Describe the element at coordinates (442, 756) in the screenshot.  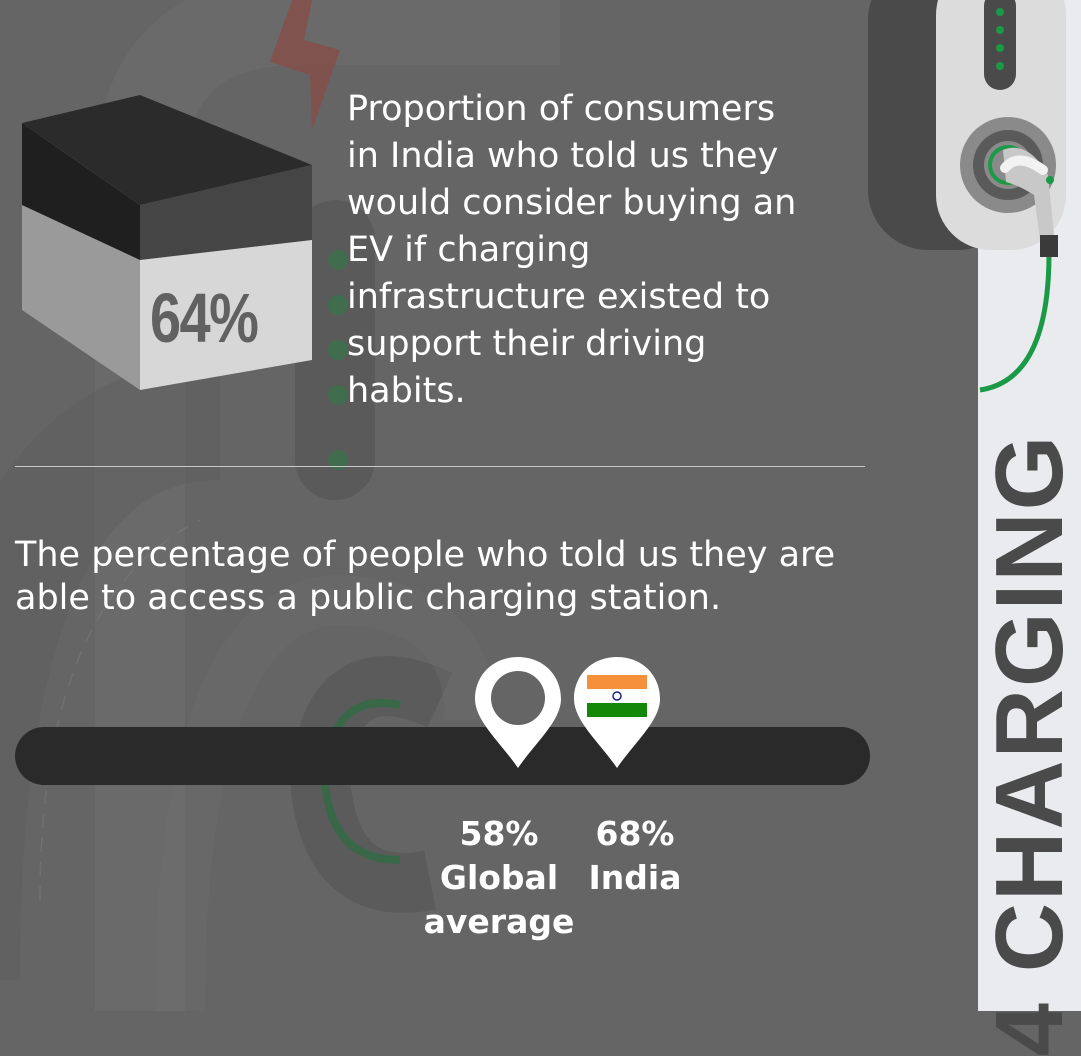
I see `percentage-track` at that location.